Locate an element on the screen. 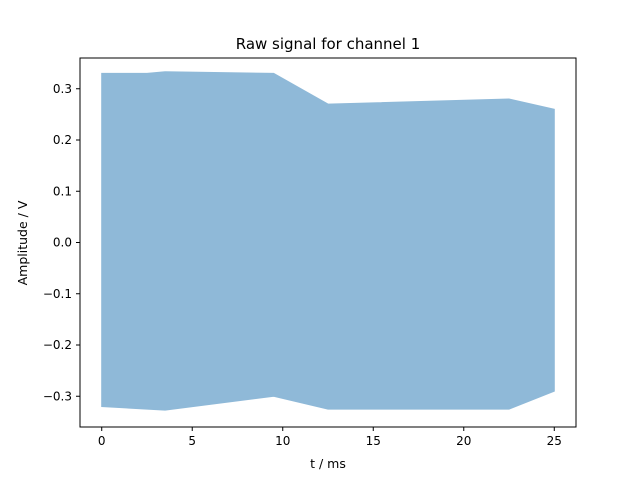  y-tick-label: −0.2 is located at coordinates (57, 345).